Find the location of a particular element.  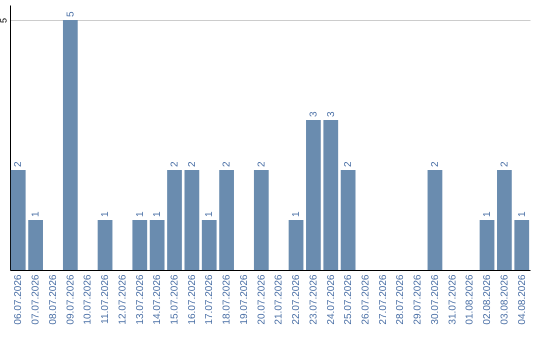

x-tick-label: 01.08.2026 is located at coordinates (470, 299).